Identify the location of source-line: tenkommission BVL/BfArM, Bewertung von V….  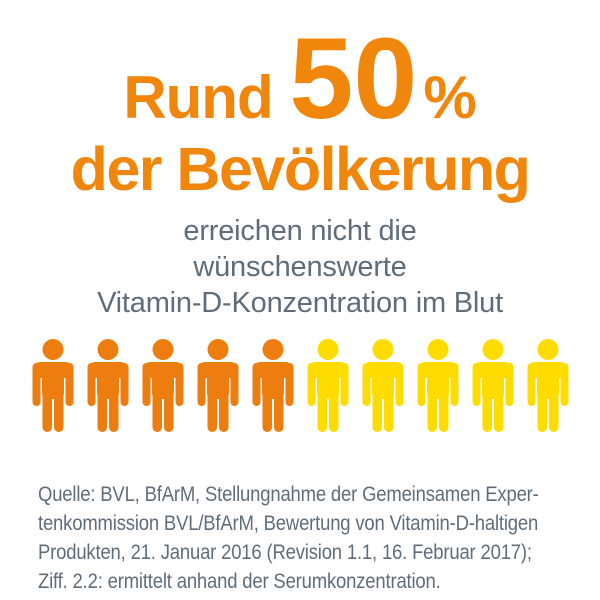
(288, 523).